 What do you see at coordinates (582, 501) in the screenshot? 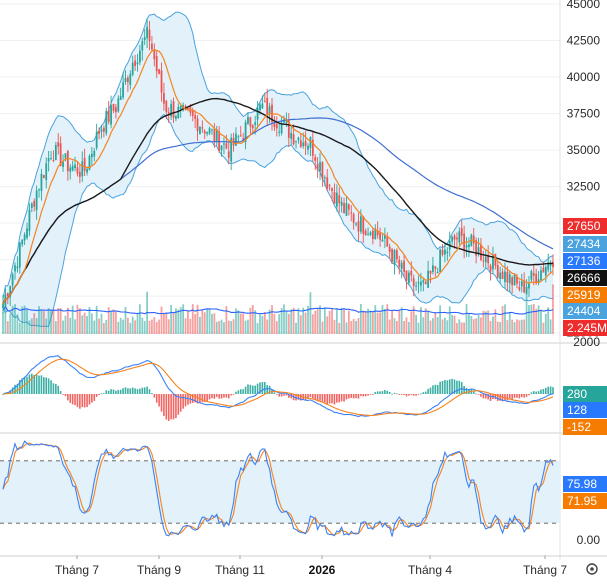
I see `badge-label: 71.95` at bounding box center [582, 501].